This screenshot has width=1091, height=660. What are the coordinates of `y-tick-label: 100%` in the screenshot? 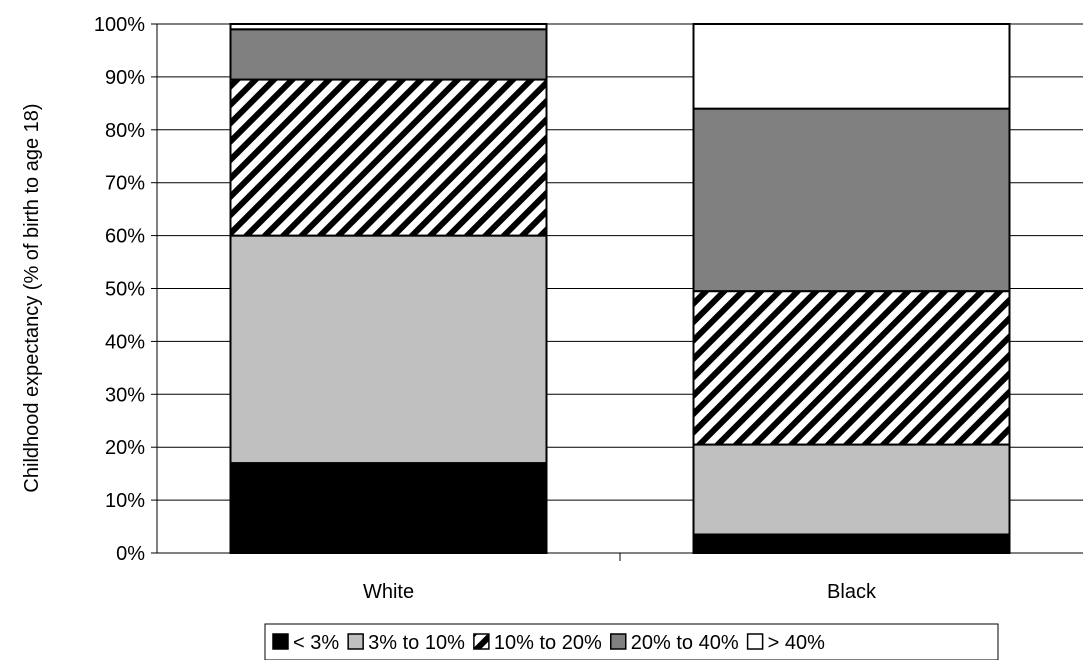 It's located at (119, 25).